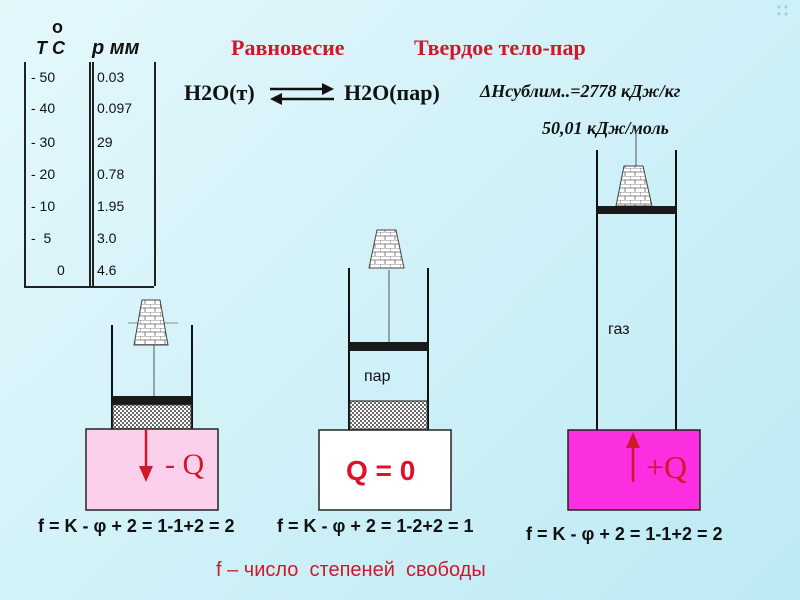  What do you see at coordinates (288, 47) in the screenshot?
I see `title-equilibrium: Равновесие` at bounding box center [288, 47].